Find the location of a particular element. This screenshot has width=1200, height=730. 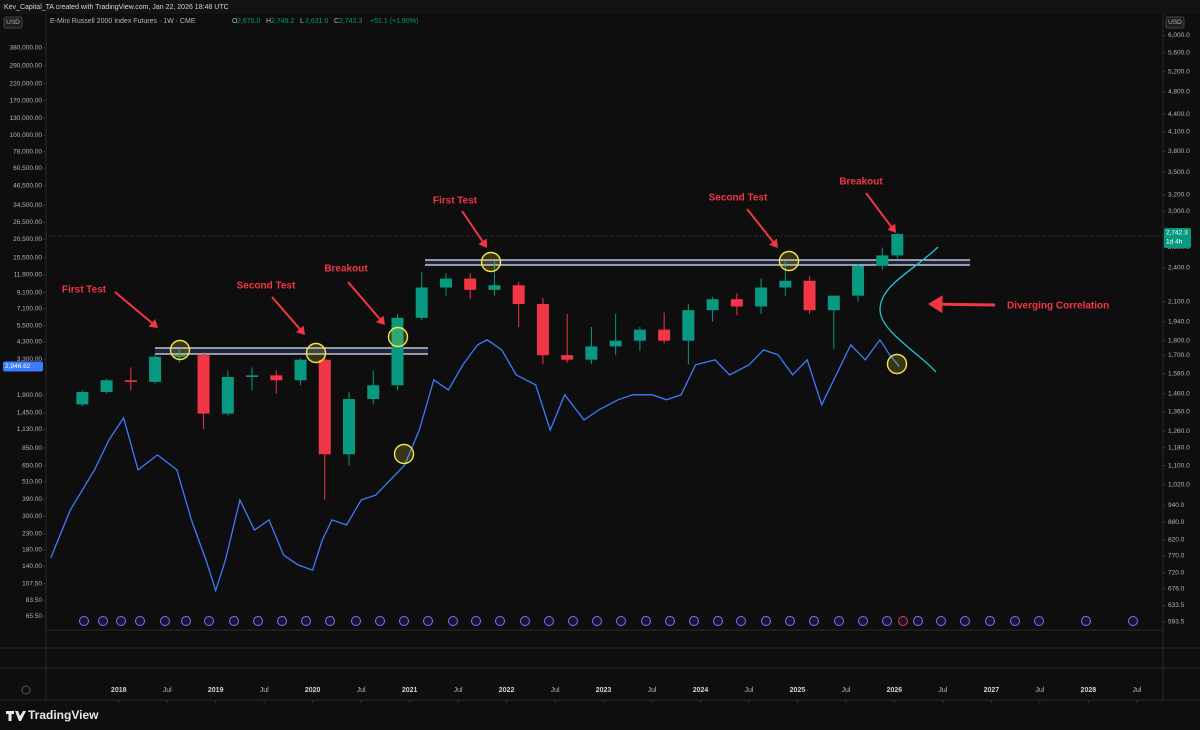

currency-right: USD is located at coordinates (1175, 22).